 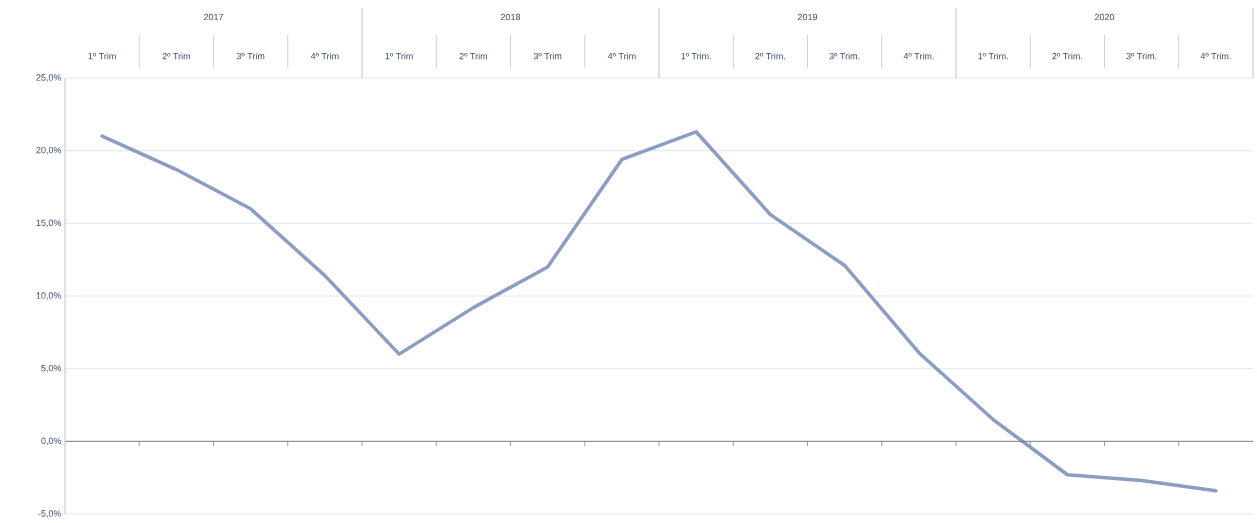 I want to click on y-tick-label: 5,0%, so click(x=51, y=368).